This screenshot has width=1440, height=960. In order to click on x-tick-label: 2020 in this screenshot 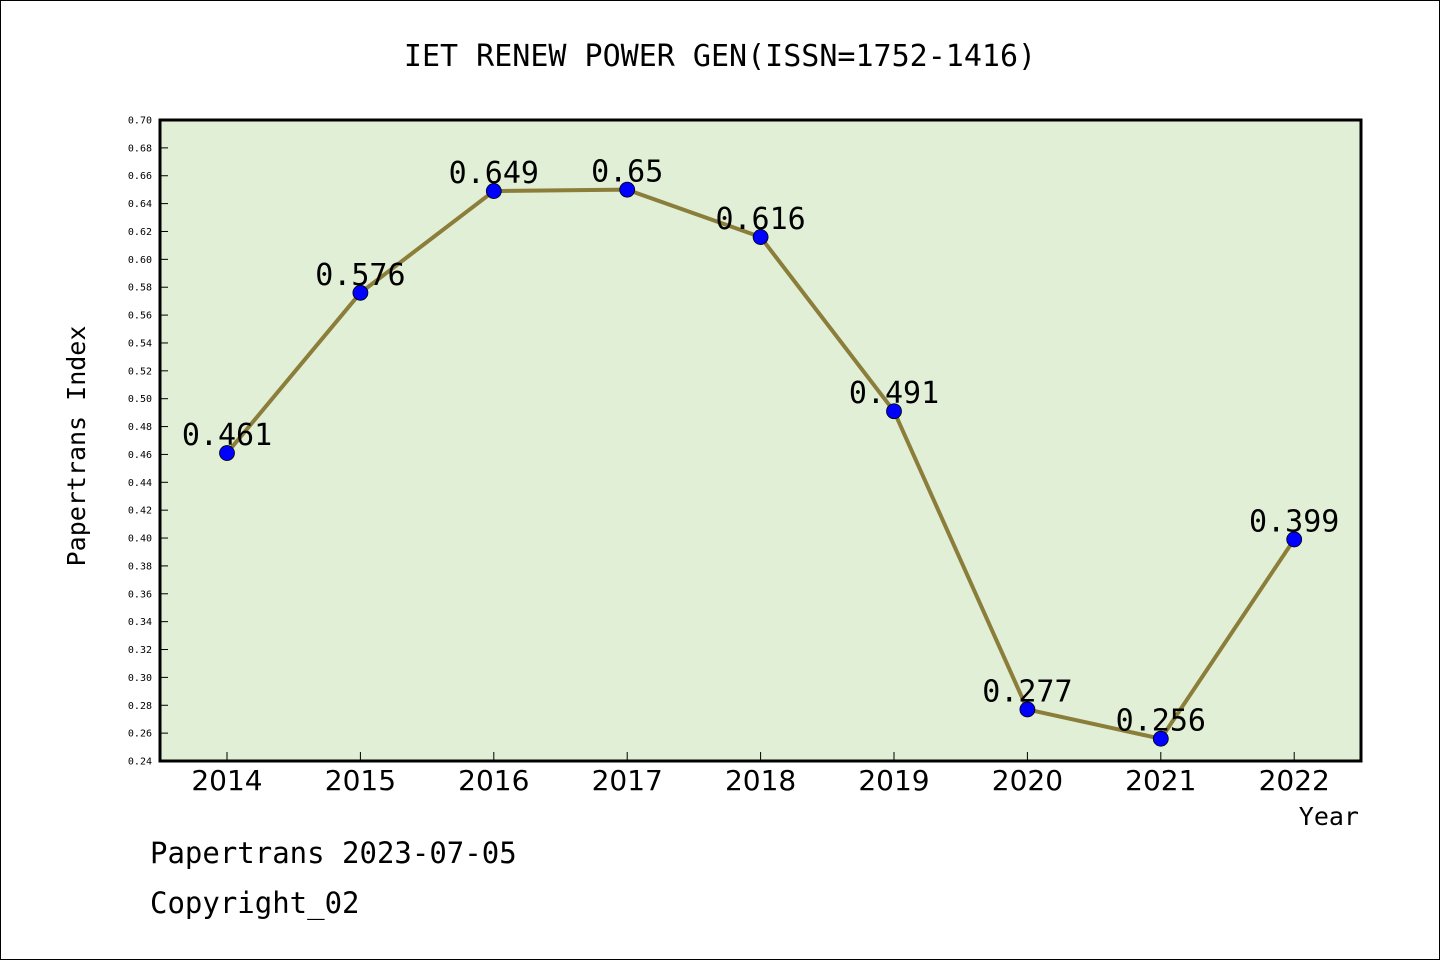, I will do `click(1027, 780)`.